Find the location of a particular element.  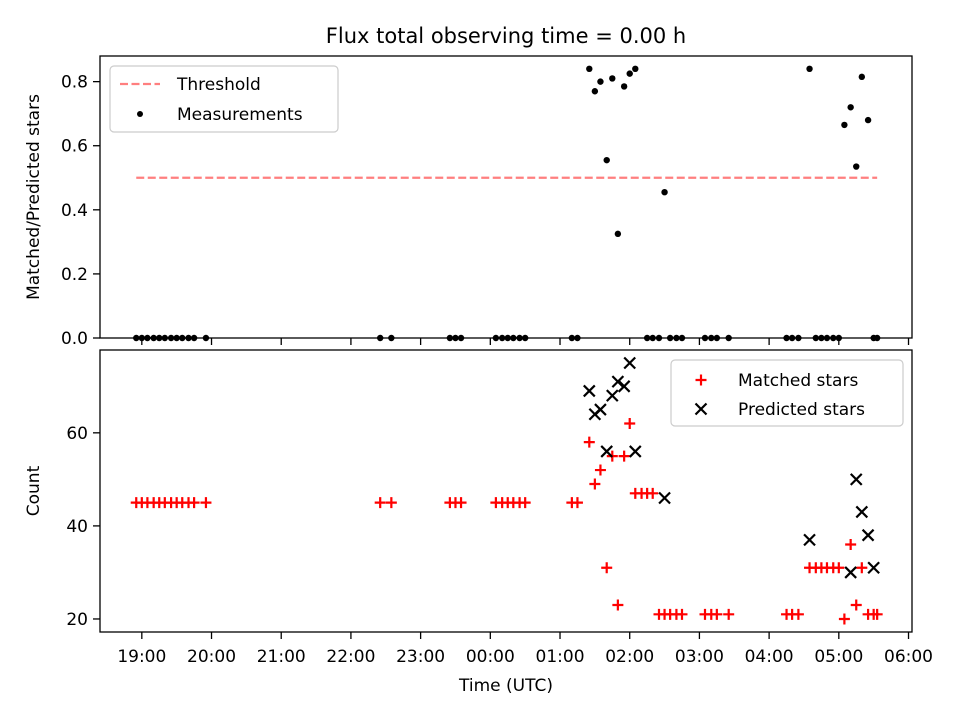

bottom-x-tick-label: 05:00 is located at coordinates (838, 657).